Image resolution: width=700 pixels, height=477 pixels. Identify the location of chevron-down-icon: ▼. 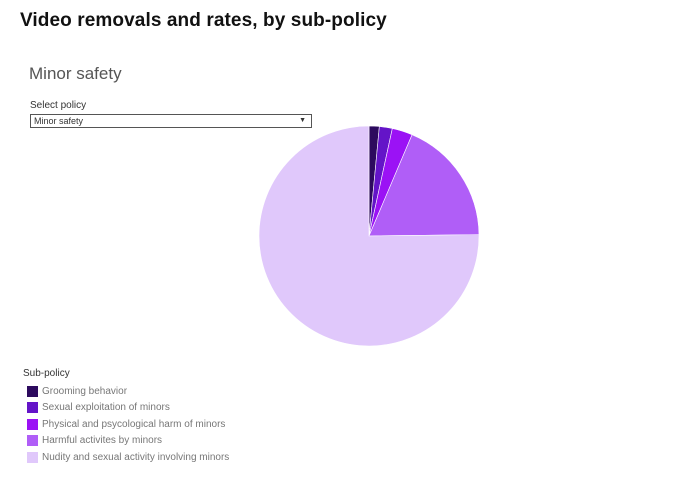
(302, 120).